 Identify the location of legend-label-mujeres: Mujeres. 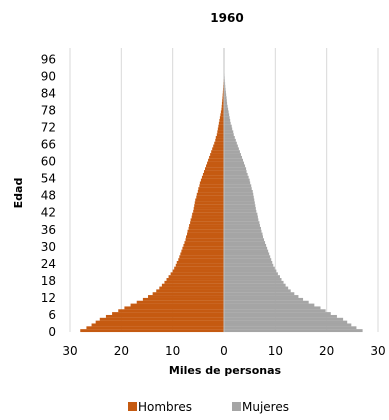
(265, 407).